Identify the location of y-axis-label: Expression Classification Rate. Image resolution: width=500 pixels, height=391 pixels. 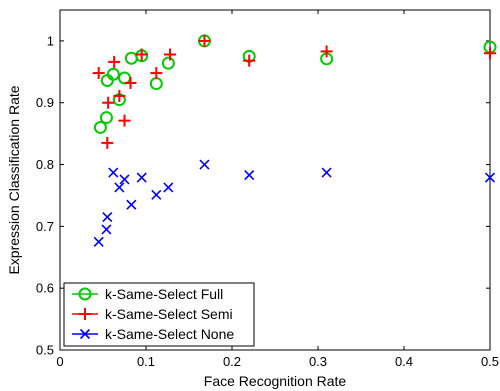
(14, 179).